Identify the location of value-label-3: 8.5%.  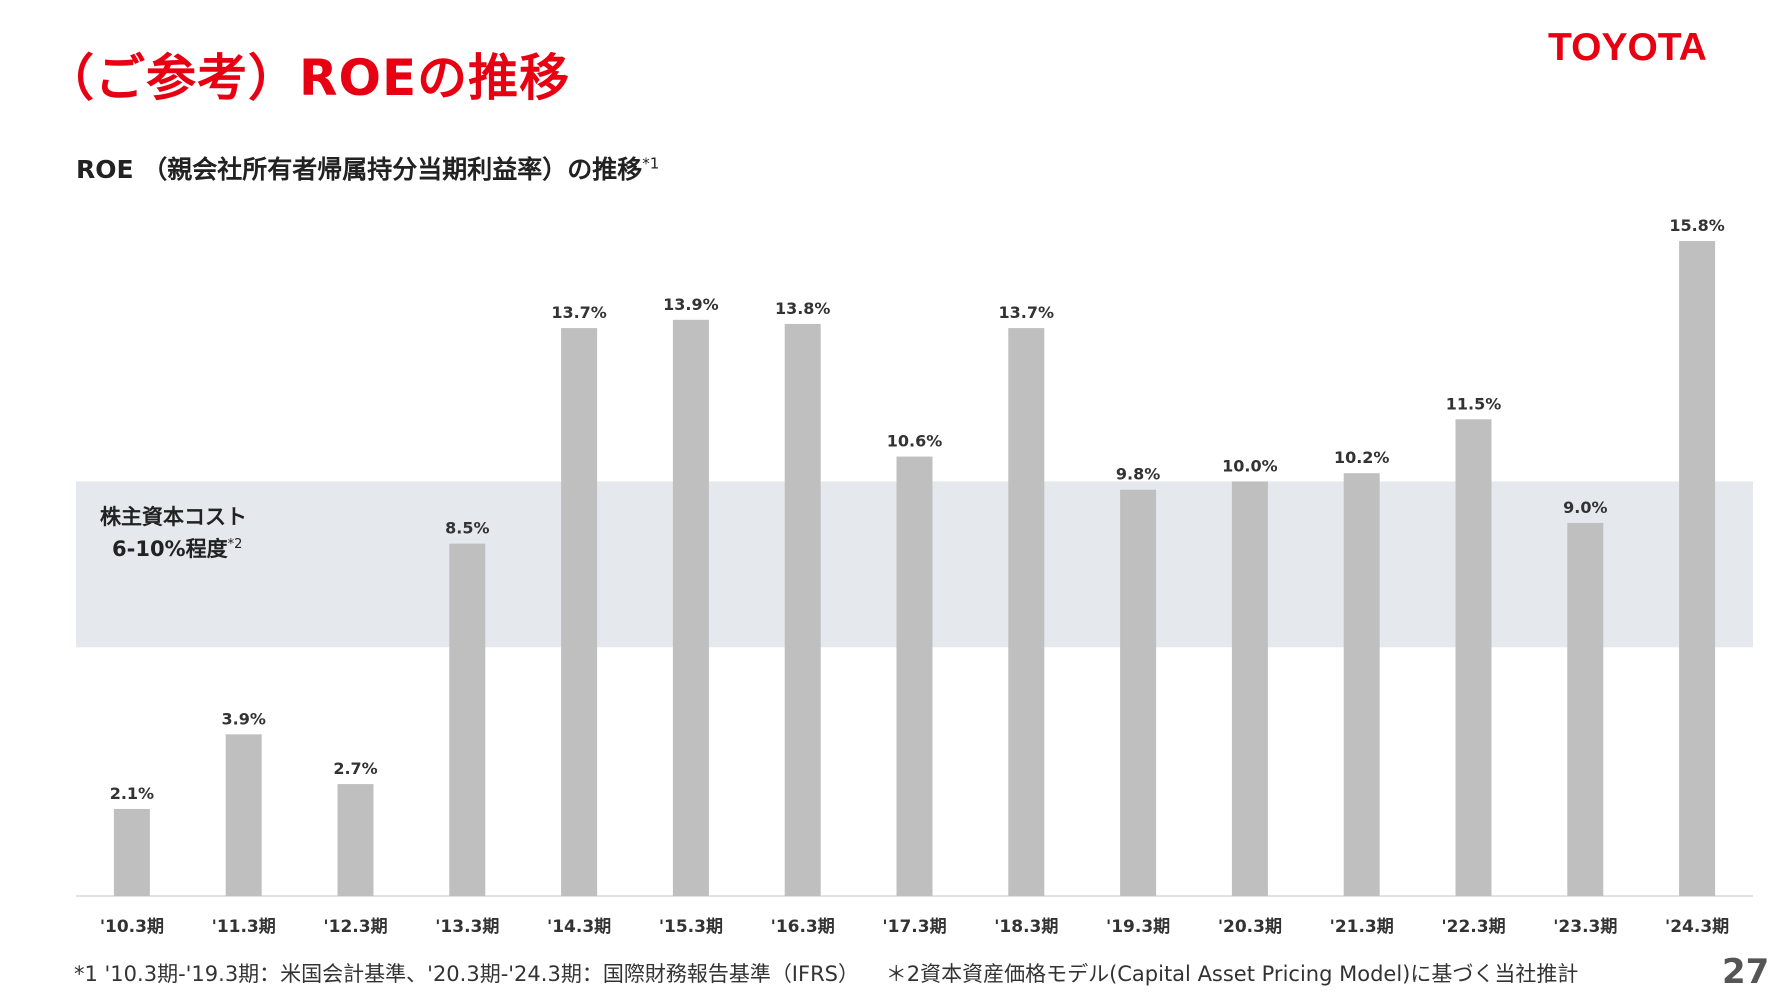
(467, 528).